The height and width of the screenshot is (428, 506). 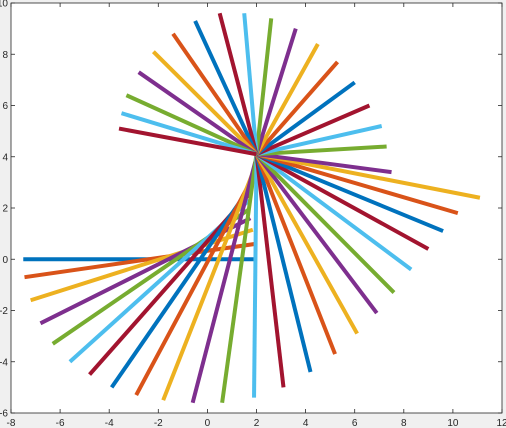 What do you see at coordinates (306, 423) in the screenshot?
I see `x-tick-label: 4` at bounding box center [306, 423].